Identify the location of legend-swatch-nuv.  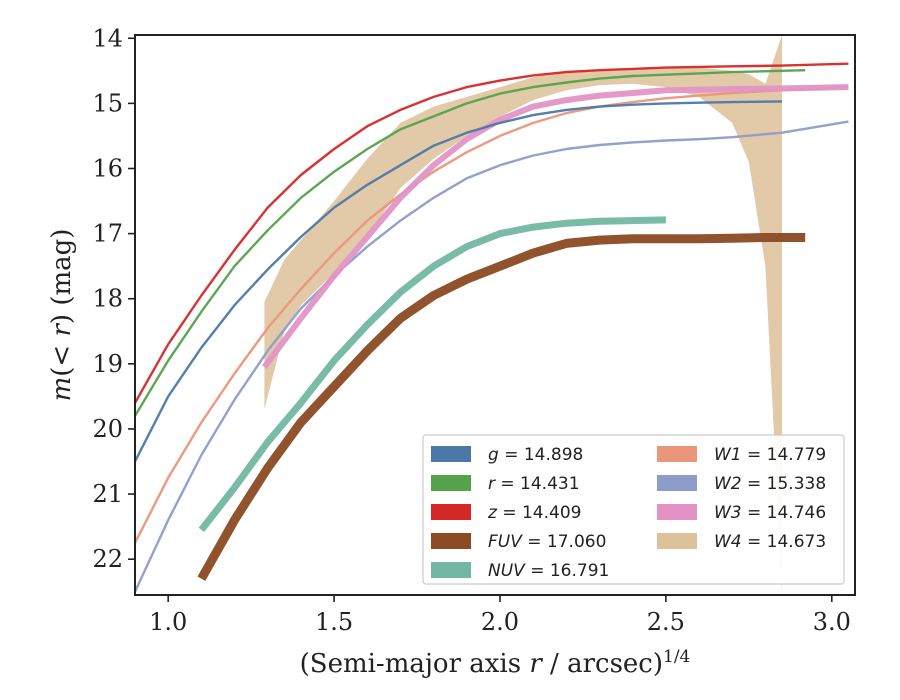
(451, 570).